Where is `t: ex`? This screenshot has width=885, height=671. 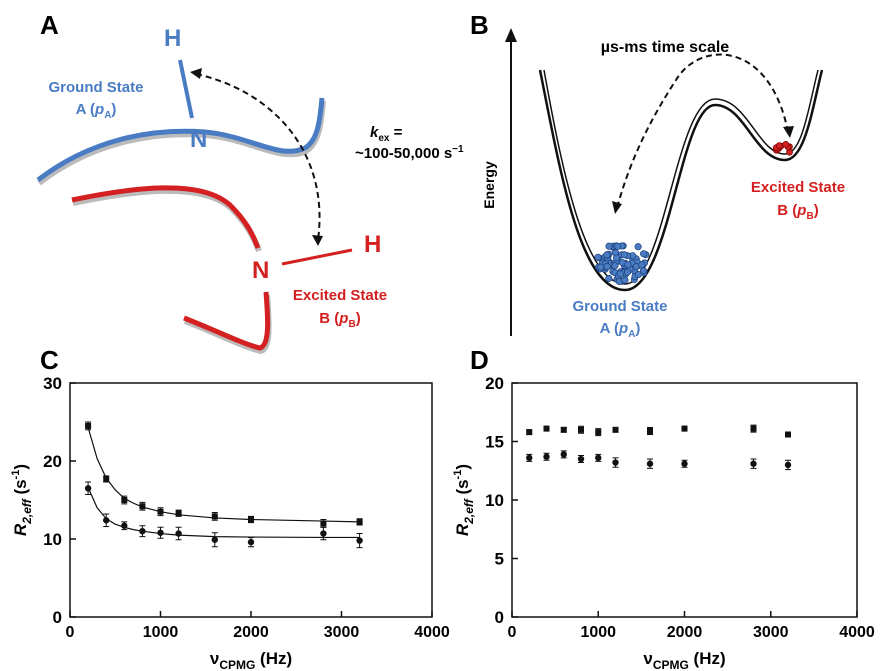
t: ex is located at coordinates (384, 138).